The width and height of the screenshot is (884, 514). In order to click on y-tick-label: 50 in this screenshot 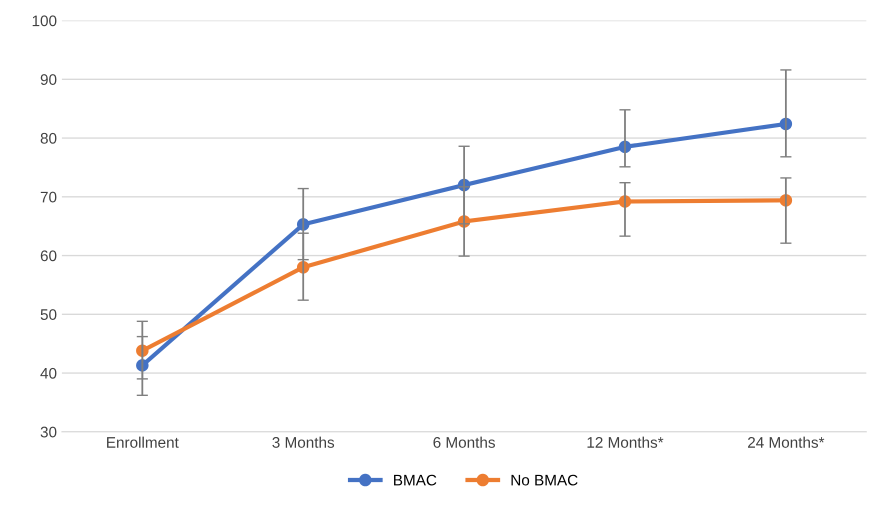, I will do `click(48, 314)`.